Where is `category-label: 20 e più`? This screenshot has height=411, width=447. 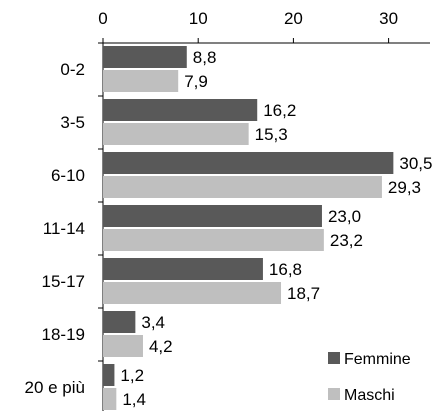 category-label: 20 e più is located at coordinates (55, 387).